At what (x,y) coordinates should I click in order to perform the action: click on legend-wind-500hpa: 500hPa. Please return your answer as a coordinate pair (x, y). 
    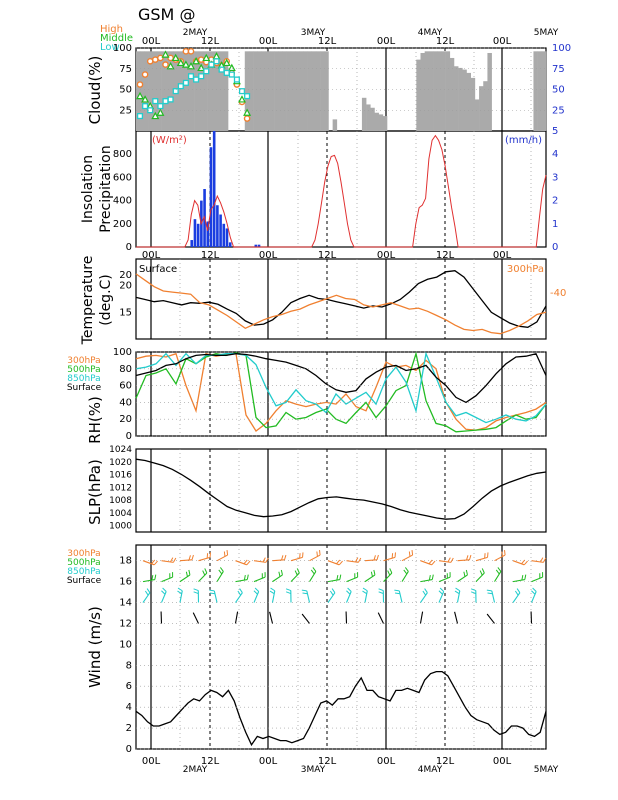
    Looking at the image, I should click on (83, 563).